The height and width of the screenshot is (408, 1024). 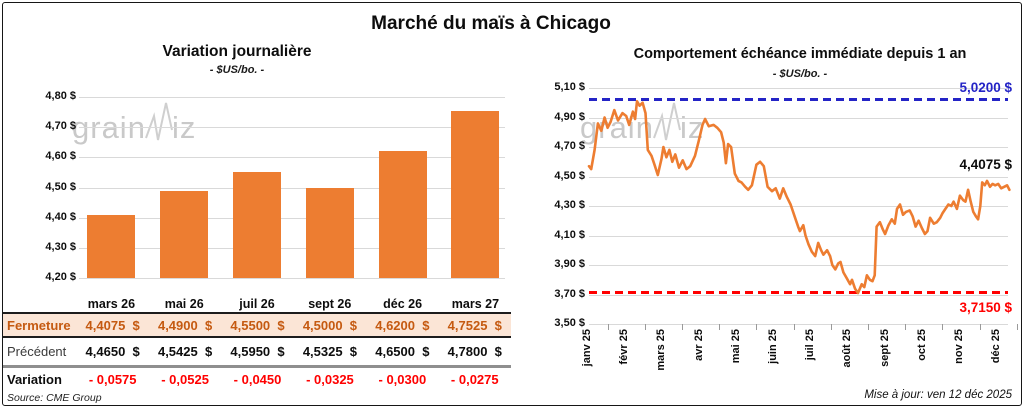 I want to click on x-axis-label: nov 25, so click(x=961, y=362).